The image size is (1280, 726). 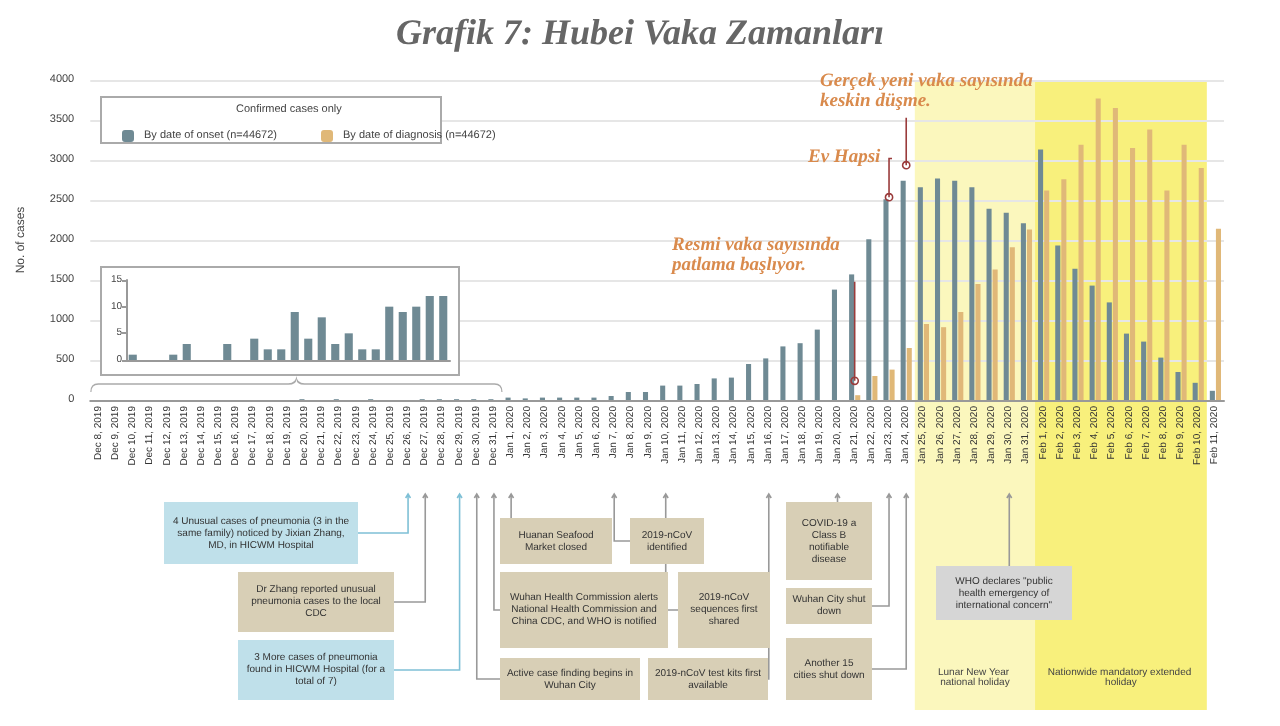 What do you see at coordinates (640, 32) in the screenshot?
I see `chart-title: Grafik 7: Hubei Vaka Zamanları` at bounding box center [640, 32].